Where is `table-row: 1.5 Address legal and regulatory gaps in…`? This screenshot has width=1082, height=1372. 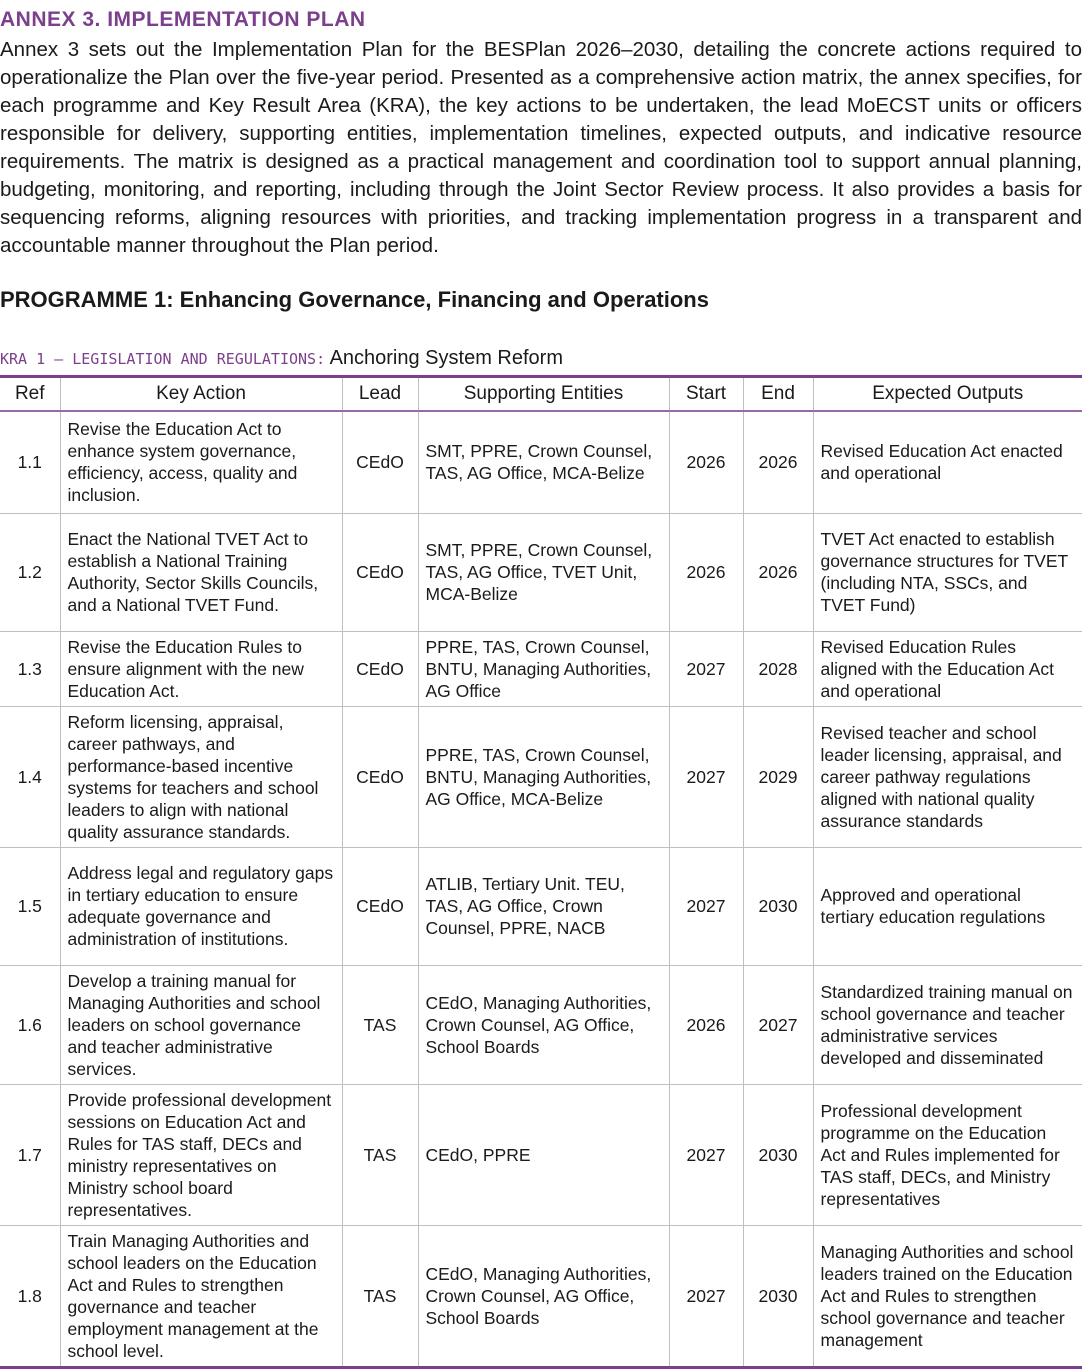 table-row: 1.5 Address legal and regulatory gaps in… is located at coordinates (541, 906).